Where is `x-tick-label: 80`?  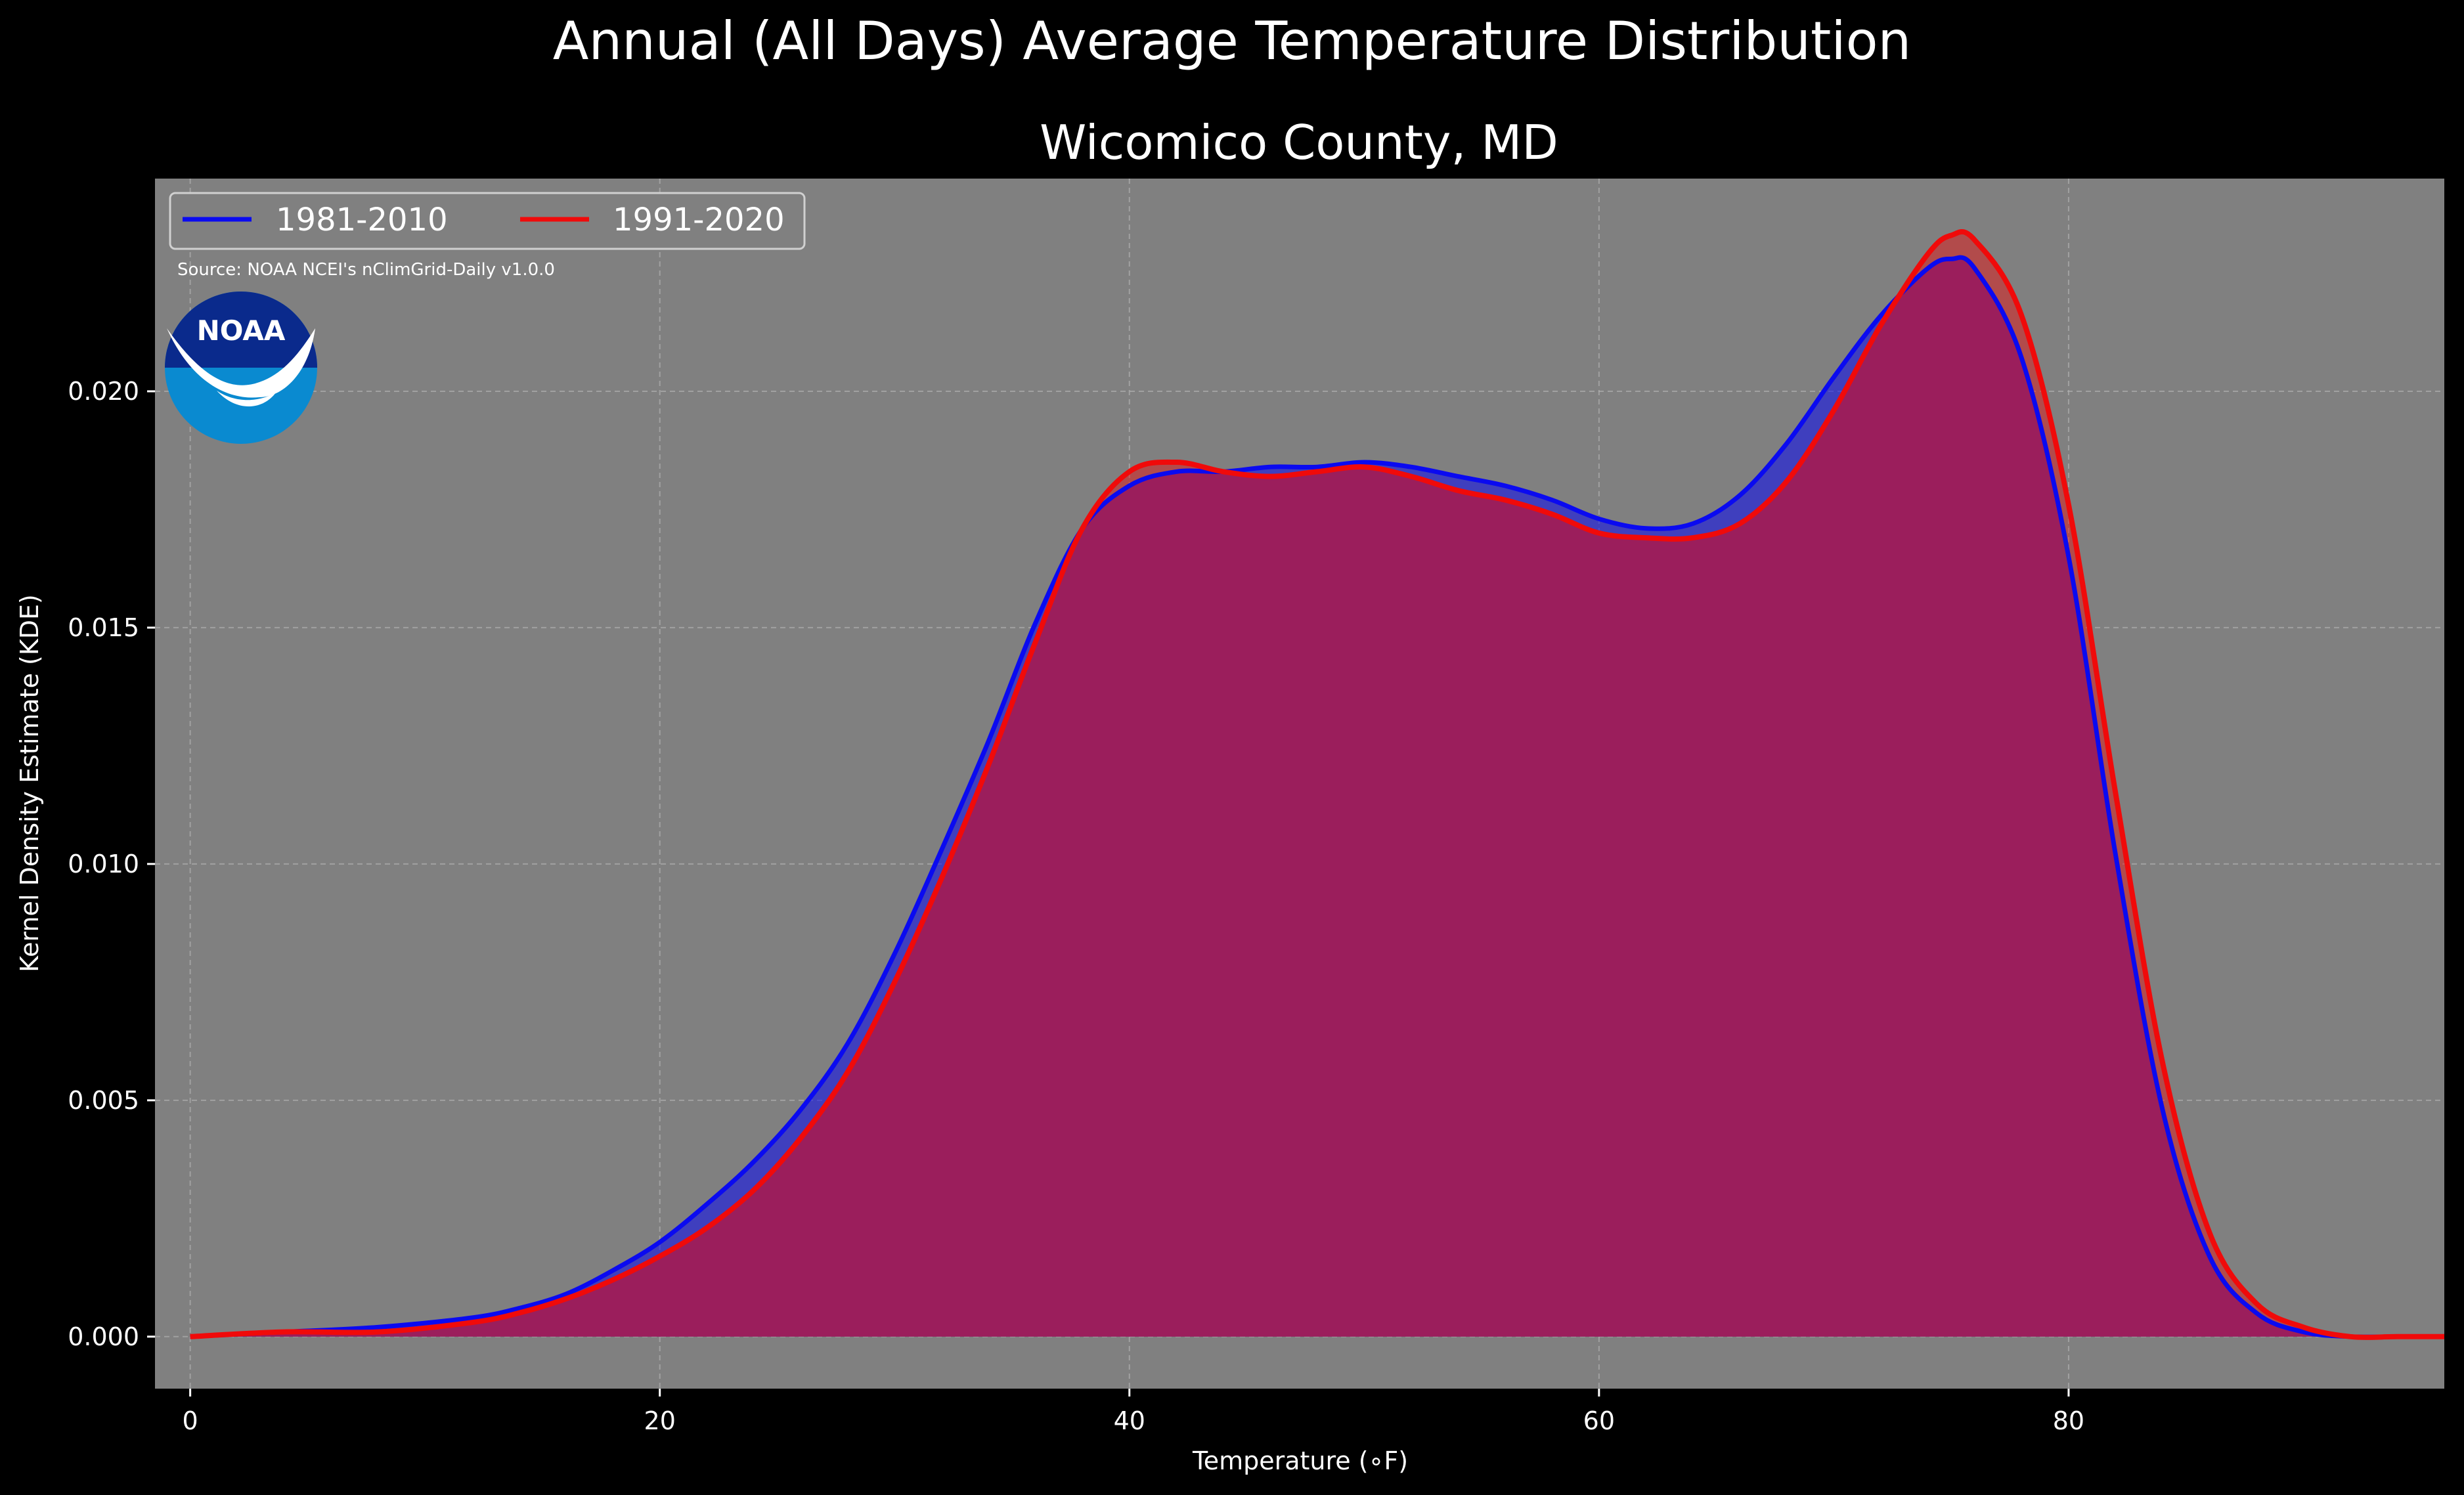 x-tick-label: 80 is located at coordinates (2068, 1420).